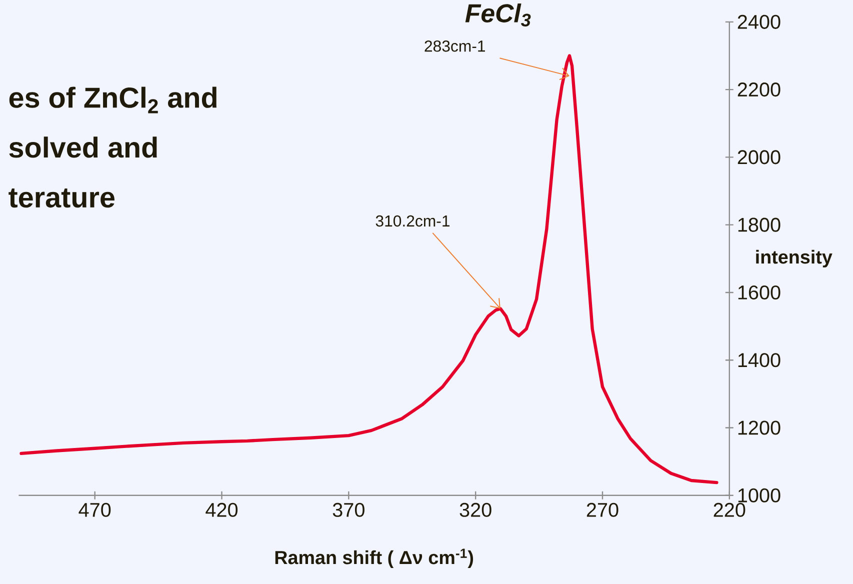 This screenshot has width=853, height=584. Describe the element at coordinates (61, 198) in the screenshot. I see `annotation: terature` at that location.